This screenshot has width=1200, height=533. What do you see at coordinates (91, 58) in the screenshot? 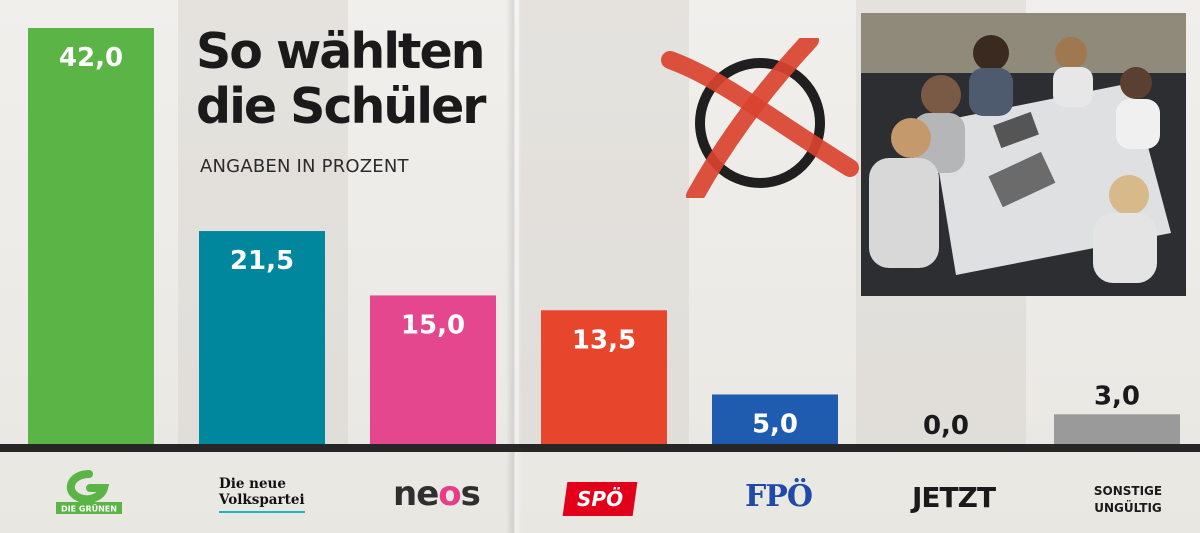
I see `bar-value-label: 42,0` at bounding box center [91, 58].